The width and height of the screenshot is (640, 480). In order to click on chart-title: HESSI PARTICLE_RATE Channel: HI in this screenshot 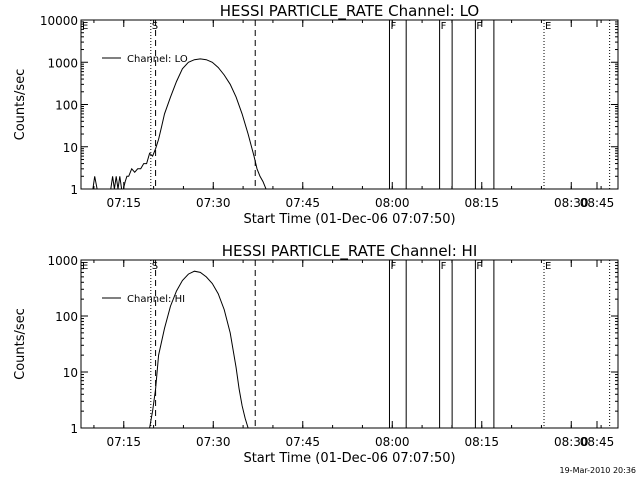, I will do `click(350, 251)`.